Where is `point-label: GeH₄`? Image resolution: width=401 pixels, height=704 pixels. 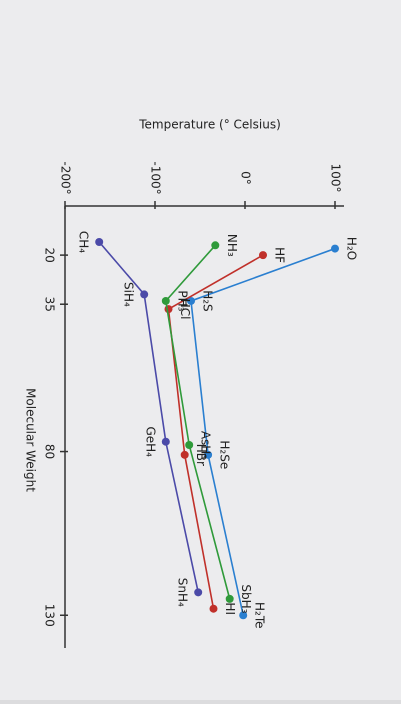
point-label: GeH₄ is located at coordinates (150, 441).